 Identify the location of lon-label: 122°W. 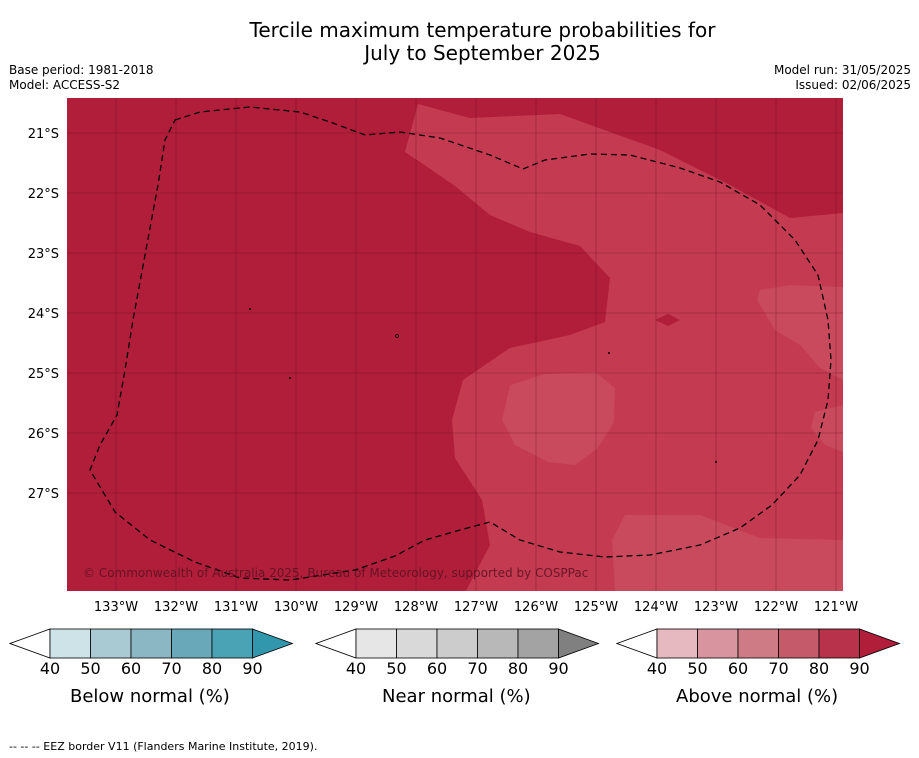
(776, 607).